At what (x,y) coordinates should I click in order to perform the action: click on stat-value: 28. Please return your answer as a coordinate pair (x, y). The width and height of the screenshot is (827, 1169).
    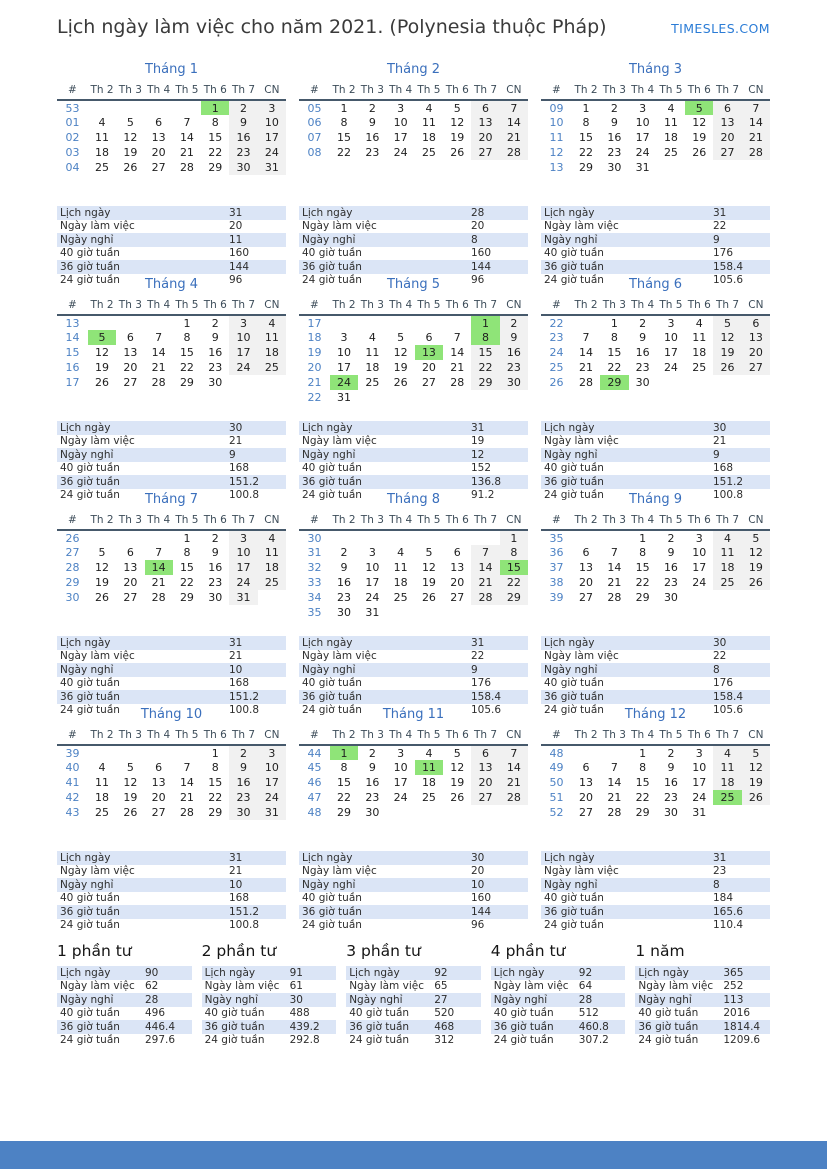
    Looking at the image, I should click on (585, 999).